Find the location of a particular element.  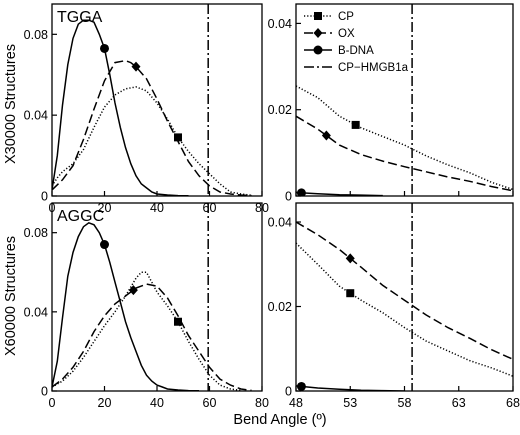

legend-item-4: CP−HMGB1a is located at coordinates (356, 68).